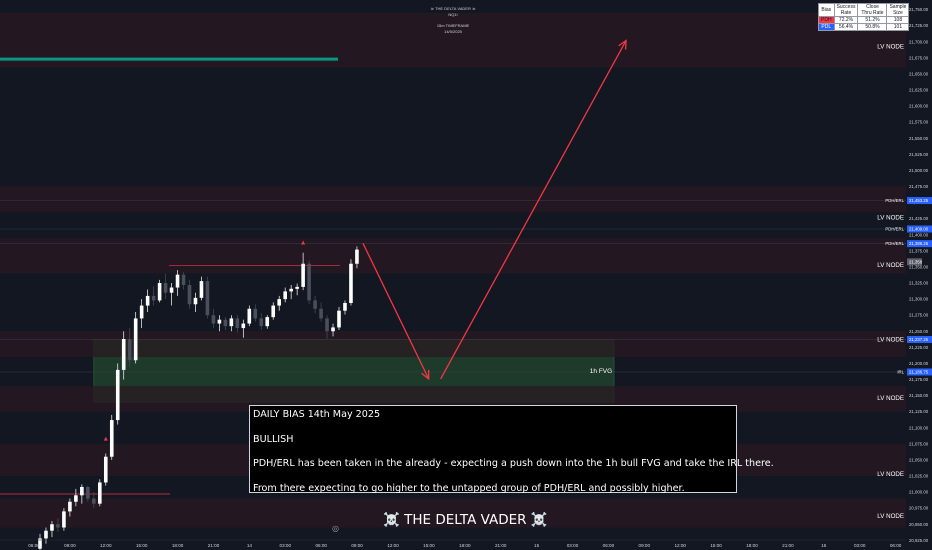 The width and height of the screenshot is (932, 550). I want to click on y-tick-label: 21,625.00, so click(919, 90).